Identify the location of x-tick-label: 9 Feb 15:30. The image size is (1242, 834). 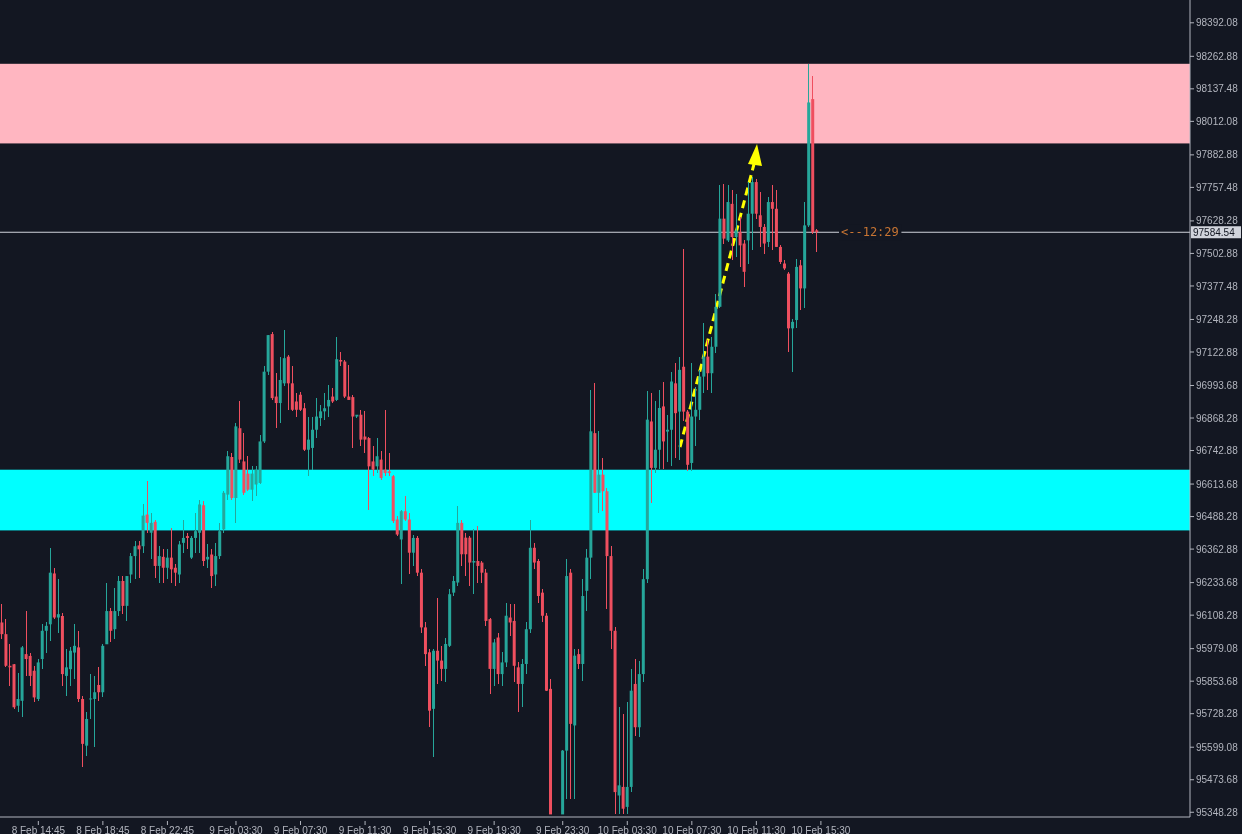
(429, 829).